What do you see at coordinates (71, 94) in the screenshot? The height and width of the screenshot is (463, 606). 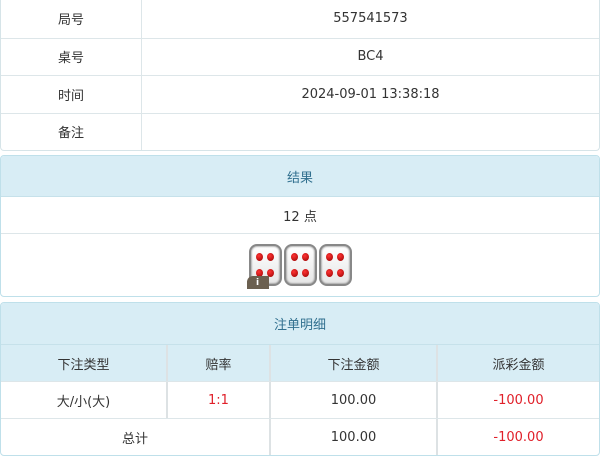 I see `label: 时间` at bounding box center [71, 94].